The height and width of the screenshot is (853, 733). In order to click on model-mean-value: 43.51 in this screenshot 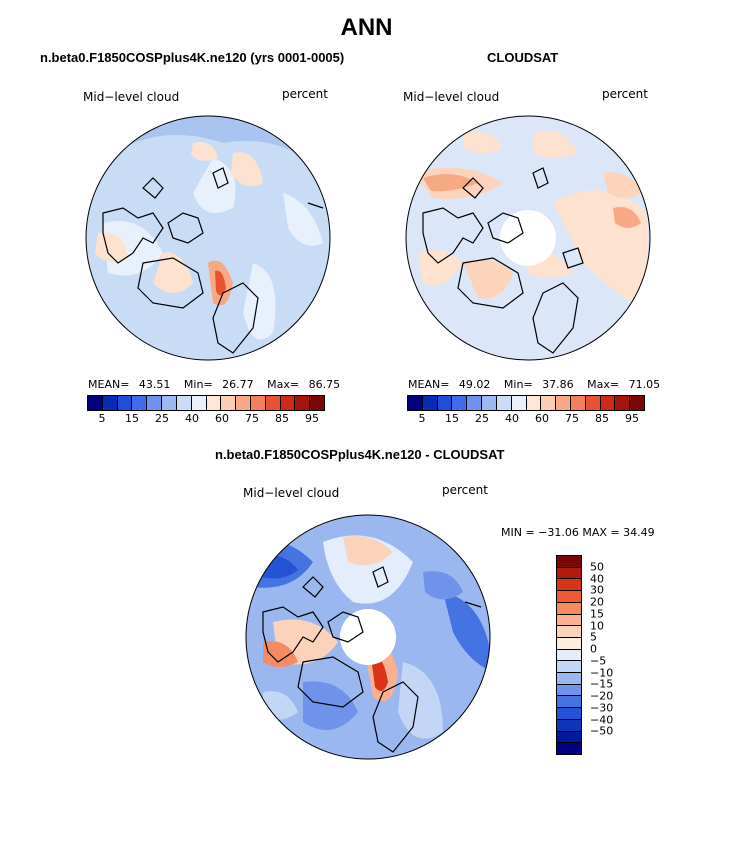, I will do `click(154, 384)`.